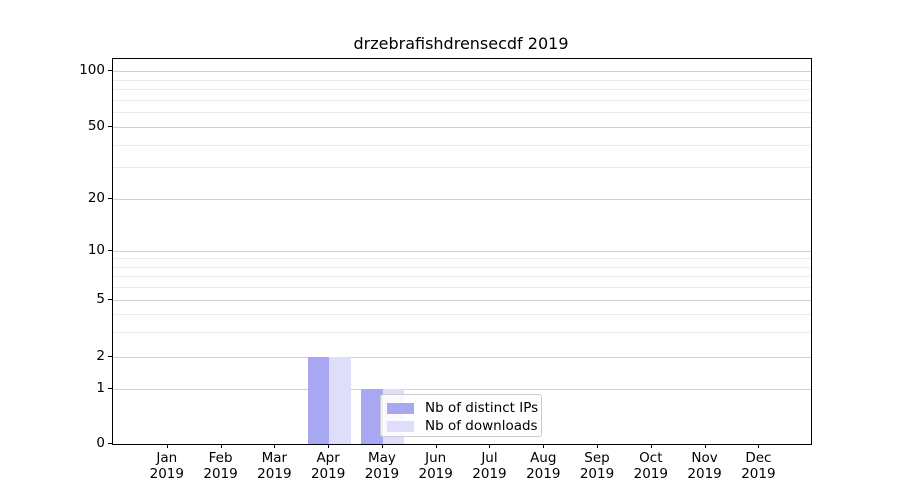 This screenshot has width=900, height=500. Describe the element at coordinates (96, 126) in the screenshot. I see `y-tick-label: 50` at that location.